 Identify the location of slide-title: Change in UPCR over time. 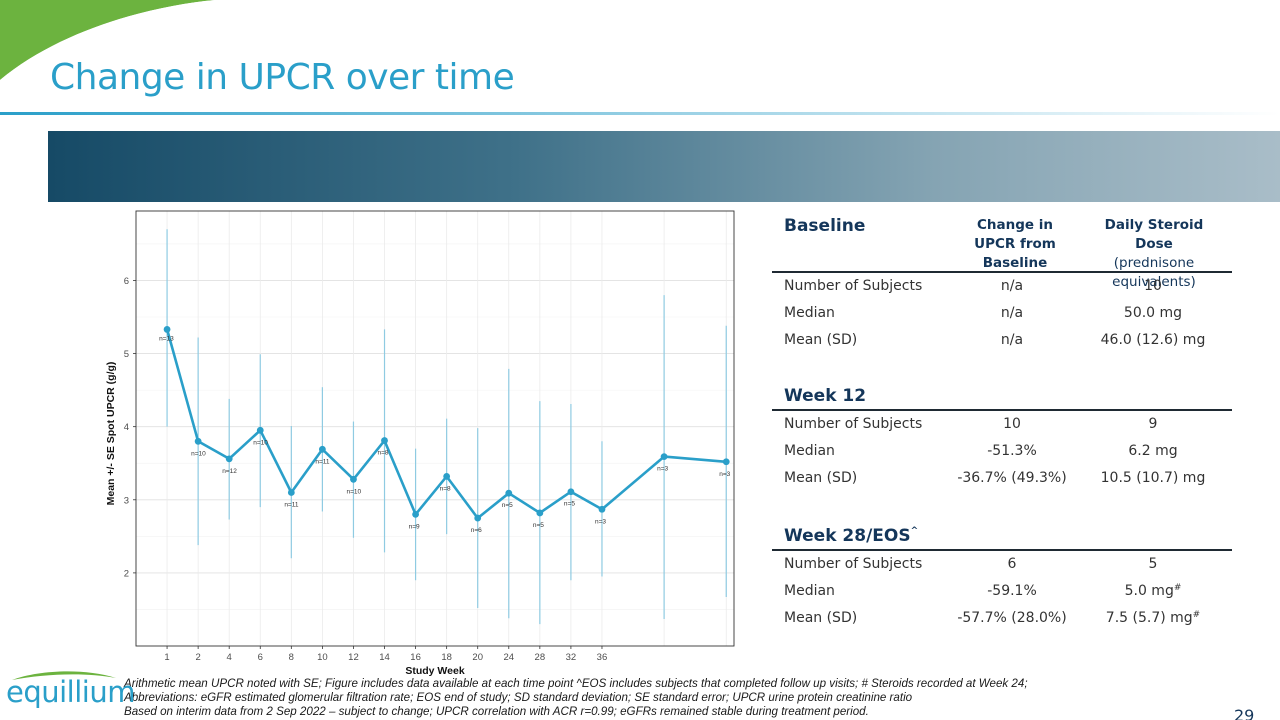
(282, 77).